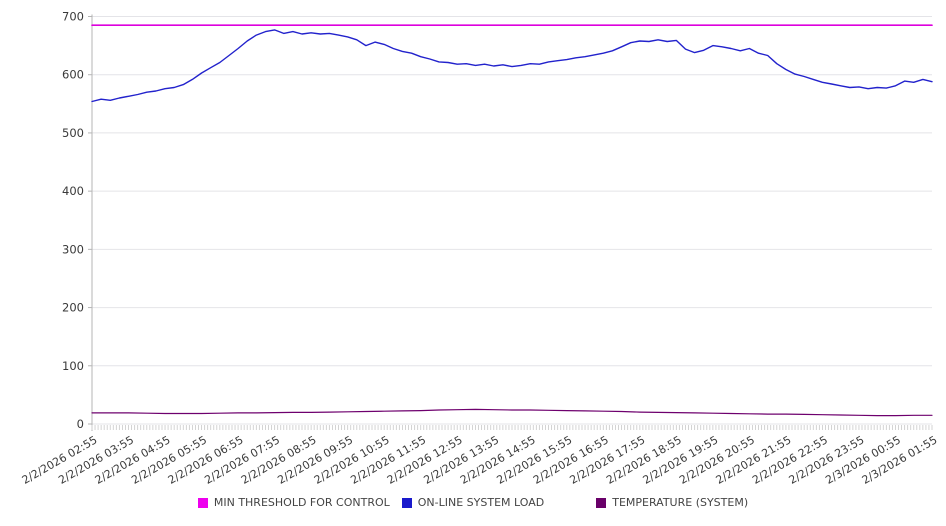 This screenshot has height=526, width=946. I want to click on y-axis-label: 600, so click(73, 75).